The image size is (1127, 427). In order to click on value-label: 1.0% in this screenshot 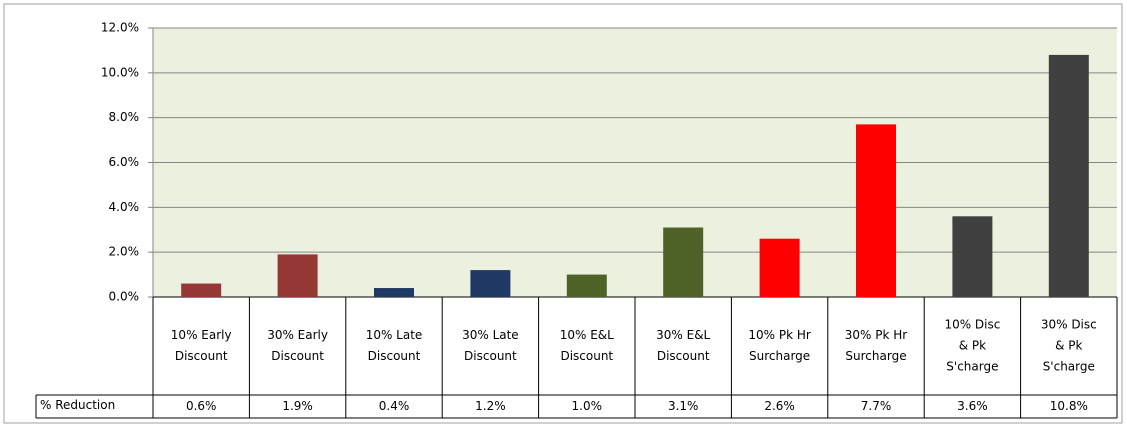, I will do `click(587, 406)`.